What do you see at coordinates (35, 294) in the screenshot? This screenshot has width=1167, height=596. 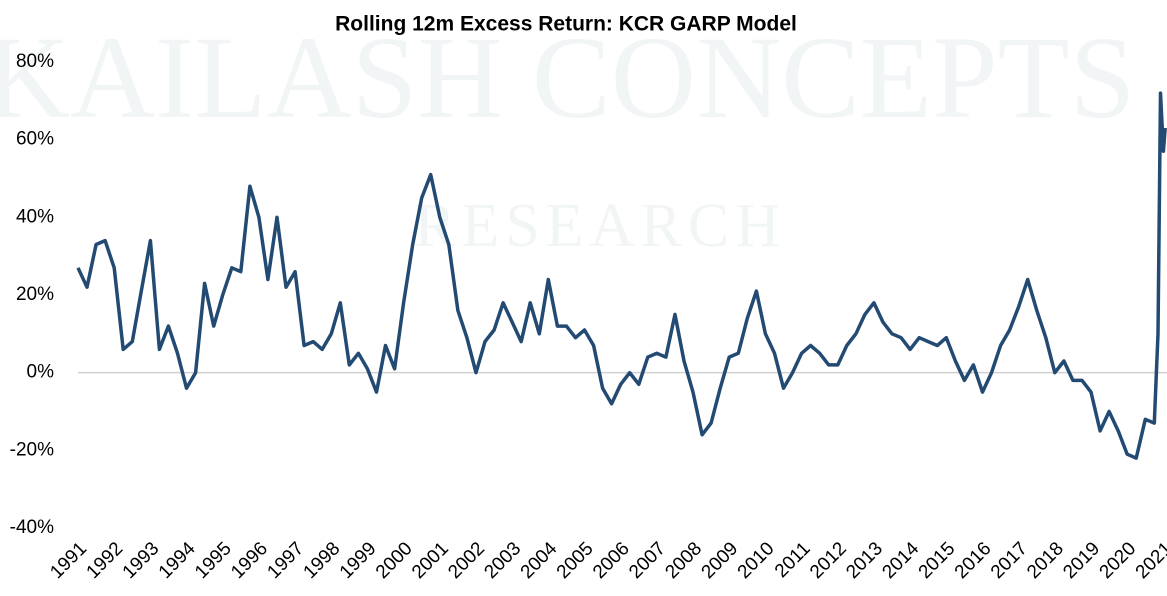 I see `y-tick-label: 20%` at bounding box center [35, 294].